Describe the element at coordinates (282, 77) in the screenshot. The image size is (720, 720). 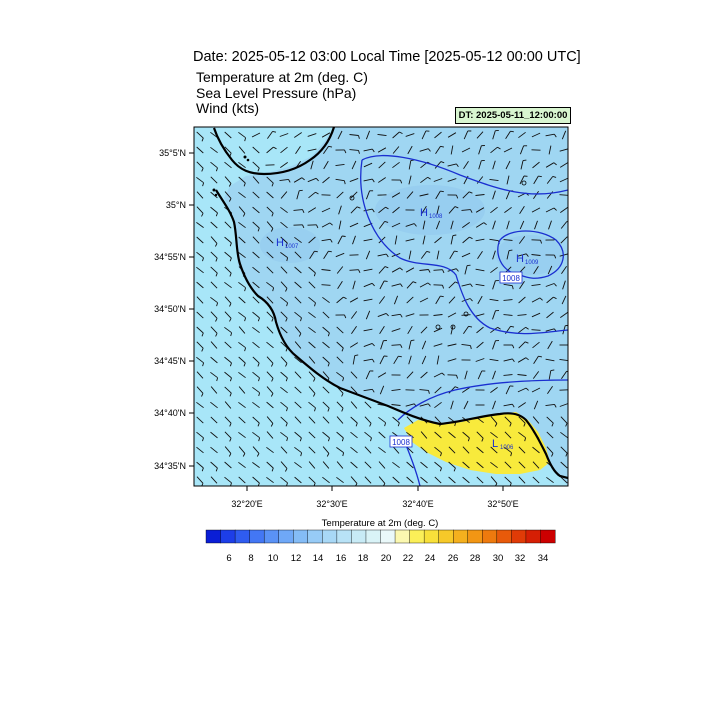
I see `field-temperature: Temperature at 2m (deg. C)` at that location.